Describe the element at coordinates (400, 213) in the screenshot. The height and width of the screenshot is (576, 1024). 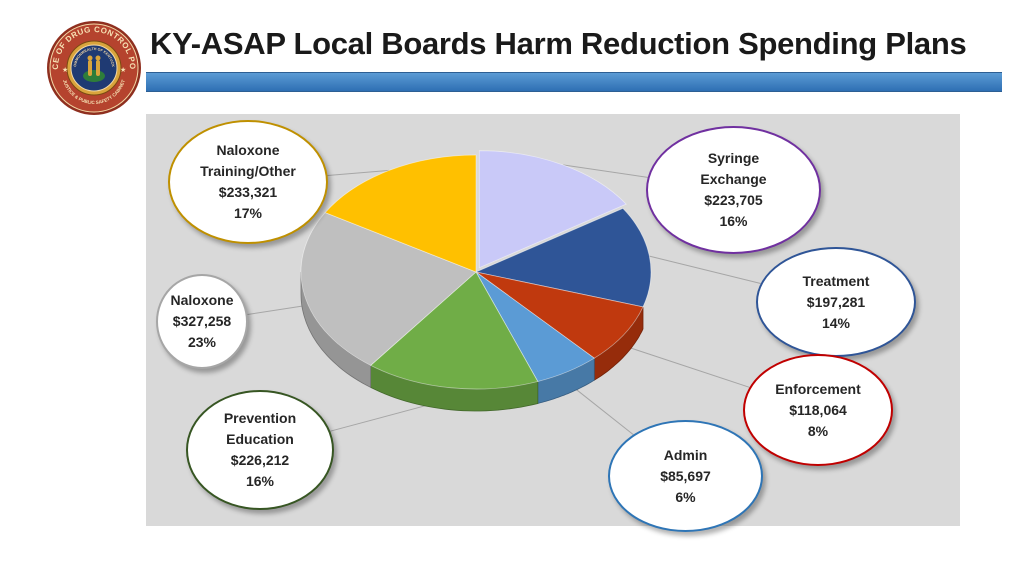
I see `pie-slice-naloxone-training-other` at that location.